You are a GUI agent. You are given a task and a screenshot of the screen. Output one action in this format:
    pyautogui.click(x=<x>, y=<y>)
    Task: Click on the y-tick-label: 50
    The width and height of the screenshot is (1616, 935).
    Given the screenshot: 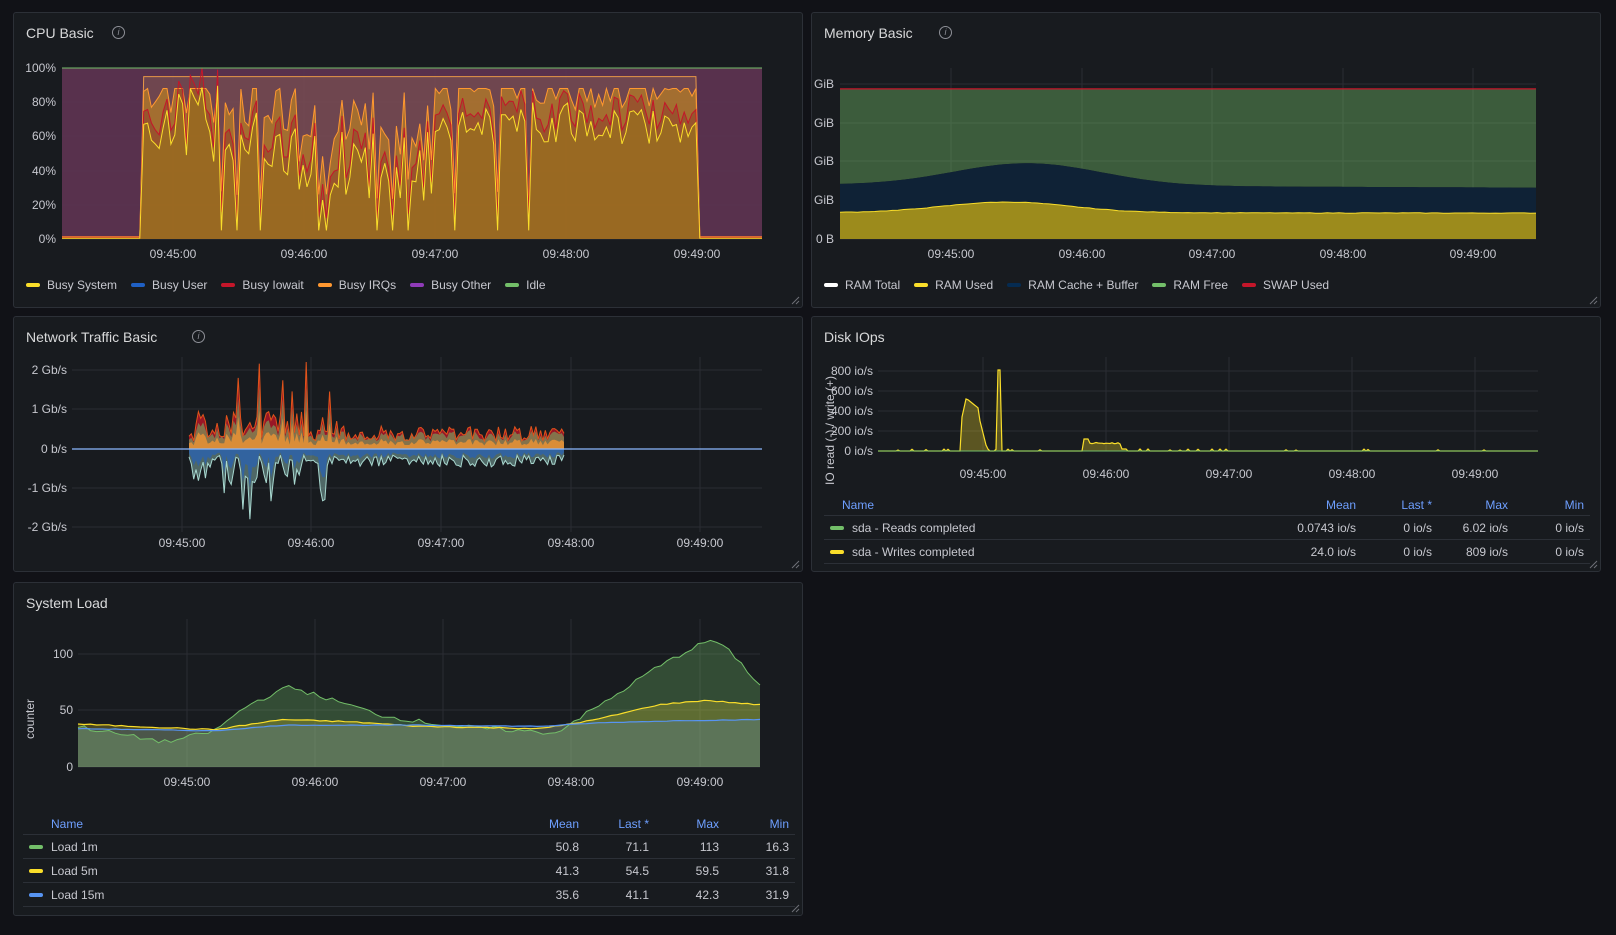 What is the action you would take?
    pyautogui.click(x=67, y=710)
    